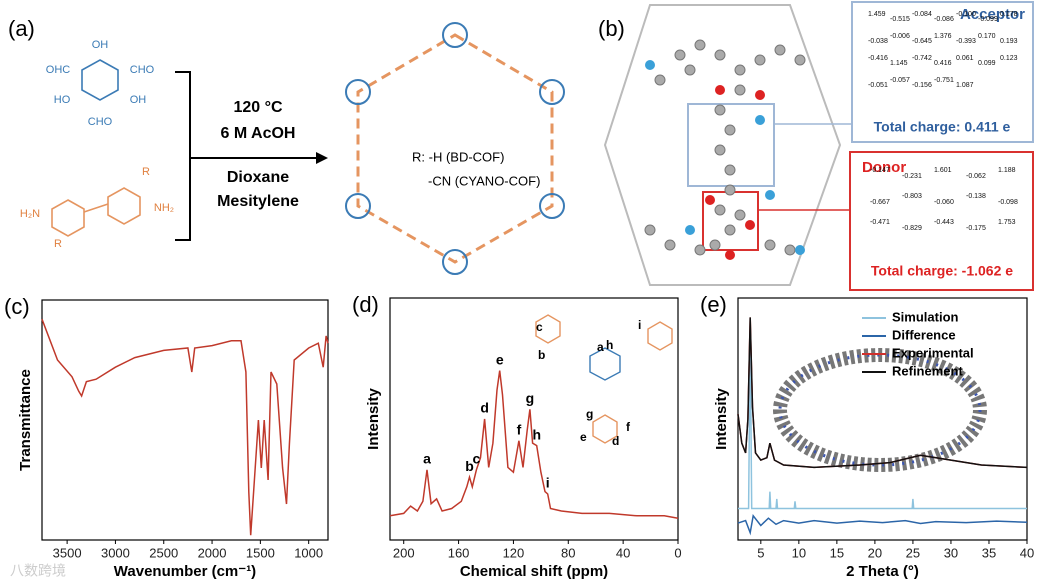  What do you see at coordinates (925, 316) in the screenshot?
I see `legend-label: Simulation` at bounding box center [925, 316].